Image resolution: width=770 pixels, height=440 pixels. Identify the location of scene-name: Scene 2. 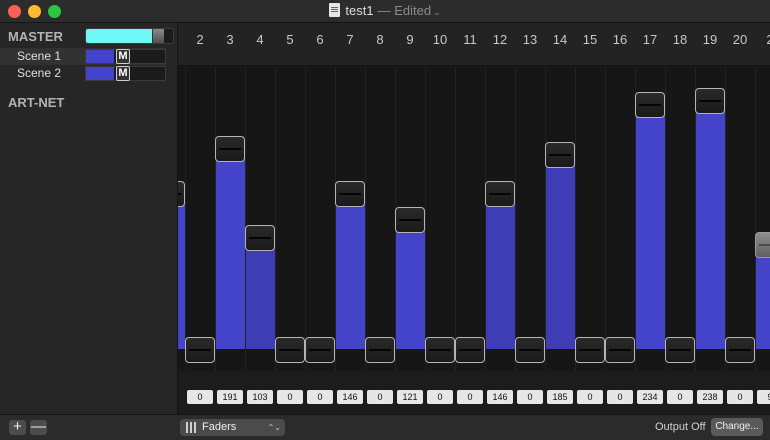
(39, 73).